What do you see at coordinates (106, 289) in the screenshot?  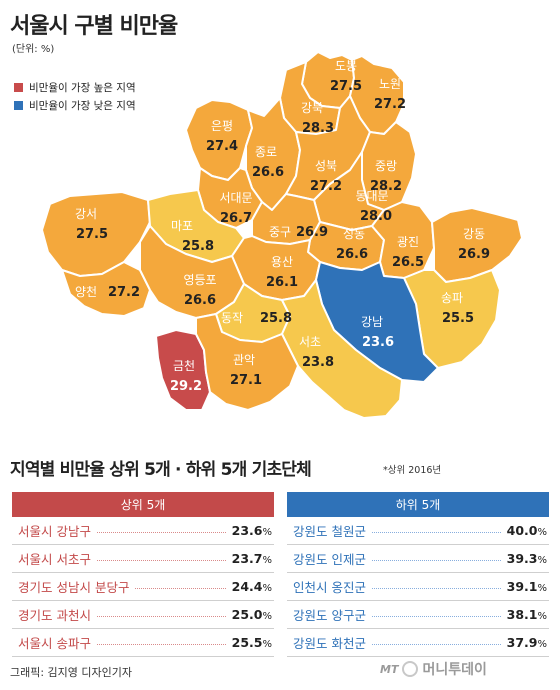 I see `district-shape-yangcheon` at bounding box center [106, 289].